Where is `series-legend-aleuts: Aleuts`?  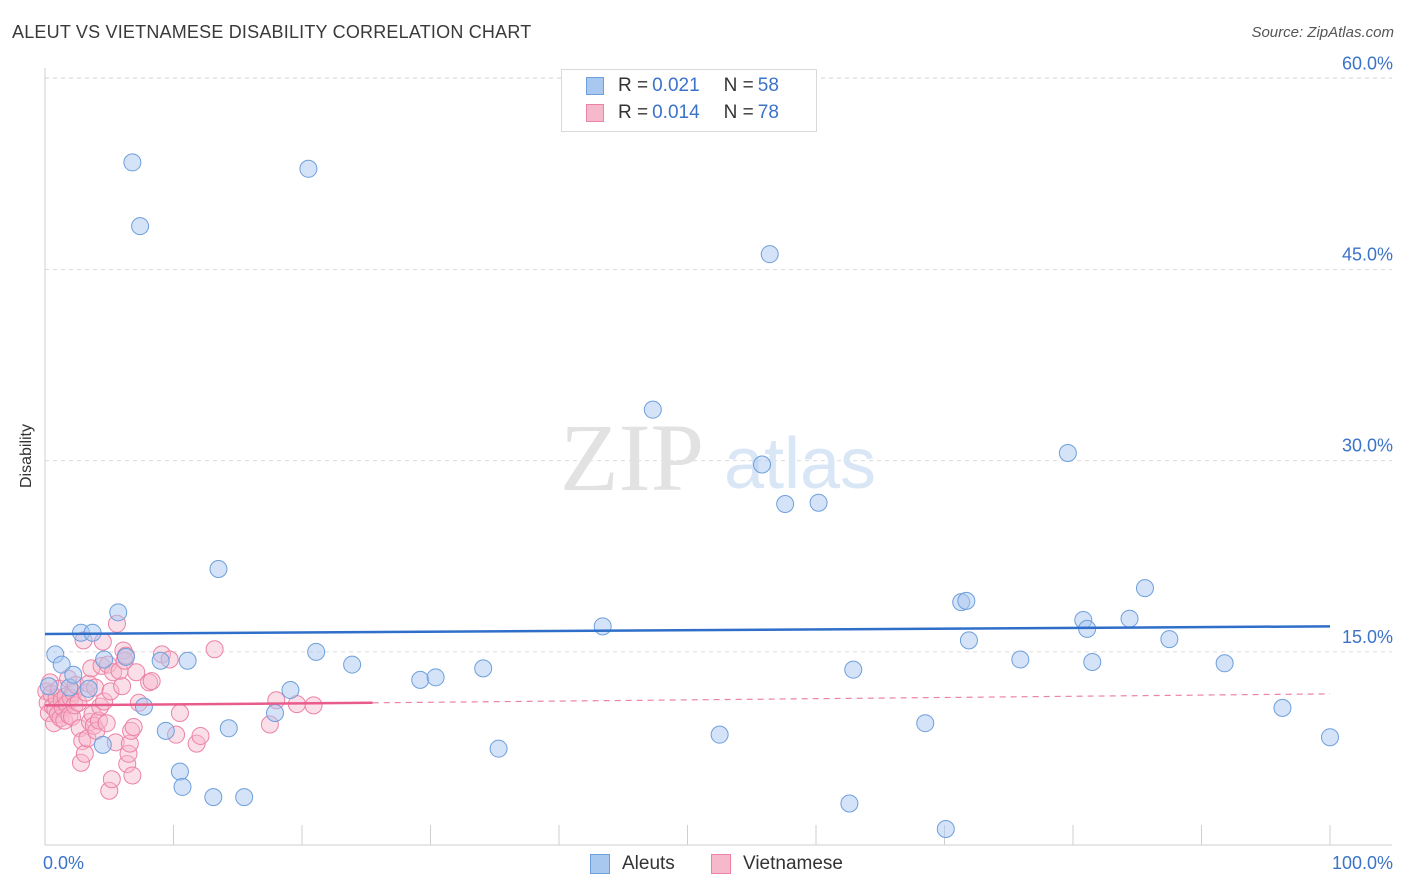 series-legend-aleuts: Aleuts is located at coordinates (632, 864).